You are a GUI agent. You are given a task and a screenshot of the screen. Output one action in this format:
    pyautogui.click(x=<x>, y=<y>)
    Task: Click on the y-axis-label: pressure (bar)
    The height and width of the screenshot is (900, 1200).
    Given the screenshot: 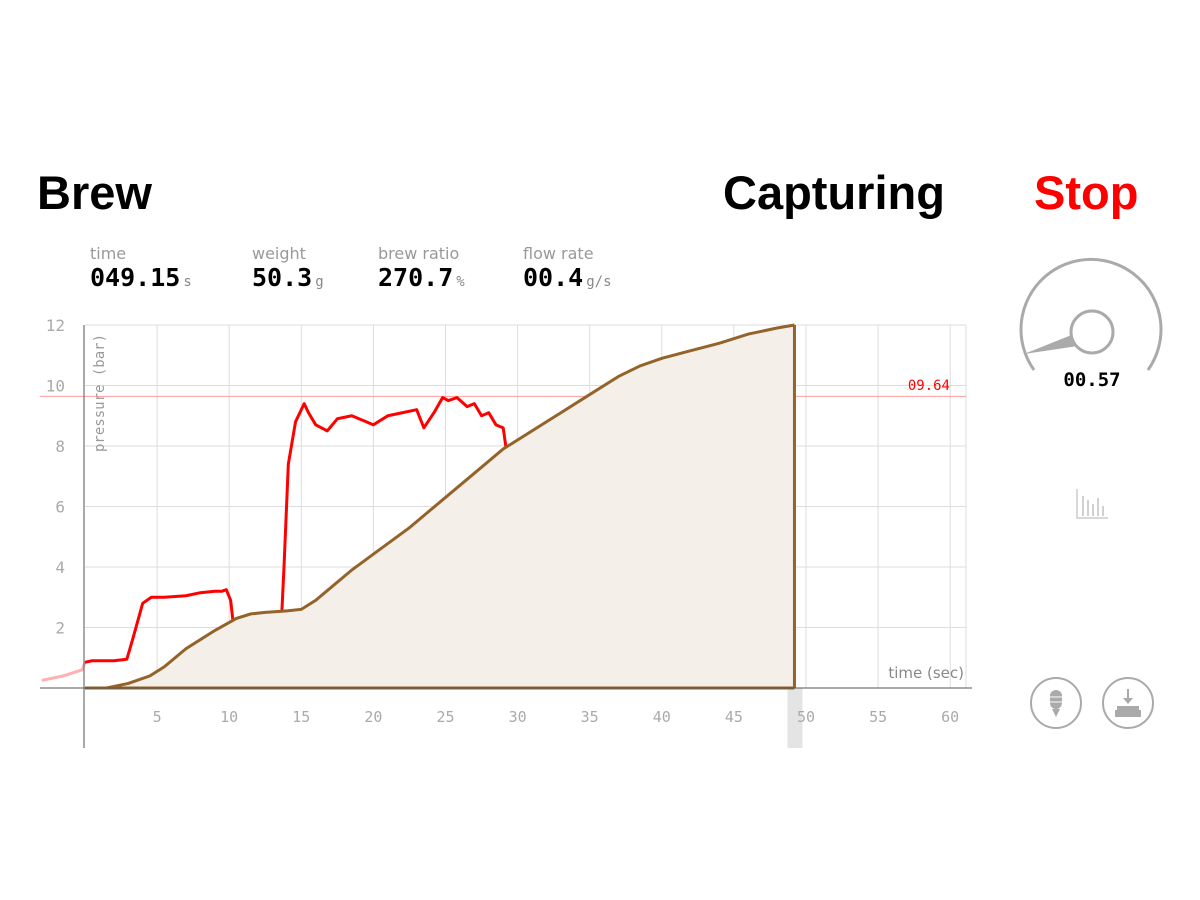 What is the action you would take?
    pyautogui.click(x=100, y=393)
    